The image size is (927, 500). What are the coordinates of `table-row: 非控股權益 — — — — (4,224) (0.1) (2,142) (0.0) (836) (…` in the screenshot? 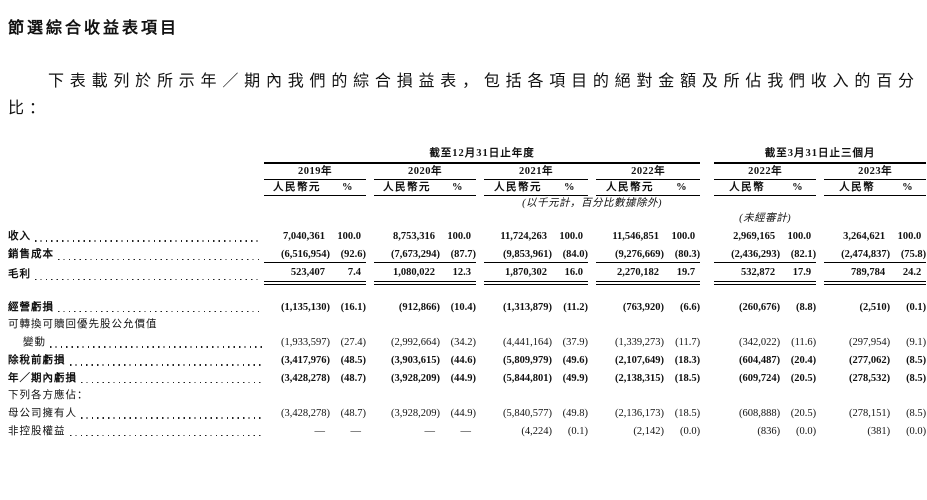 It's located at (467, 430).